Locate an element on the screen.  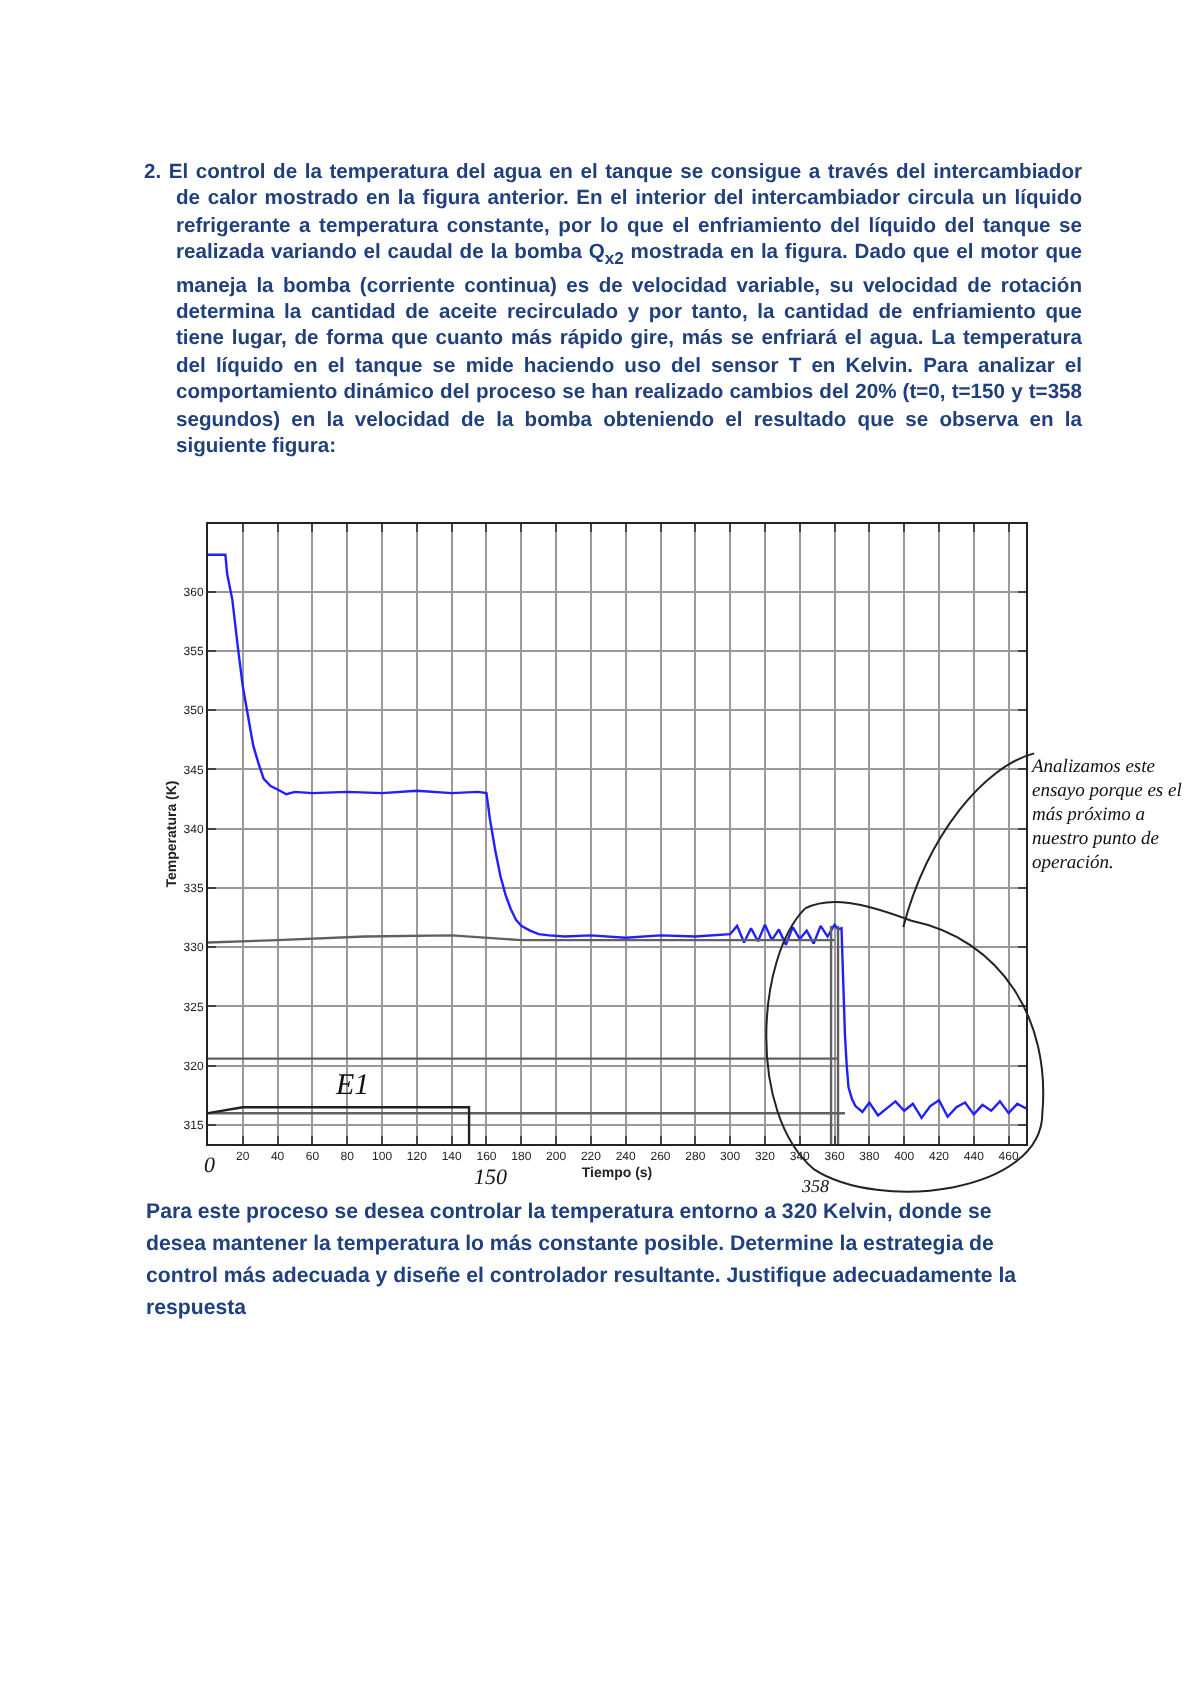
text: 358 is located at coordinates (815, 1186).